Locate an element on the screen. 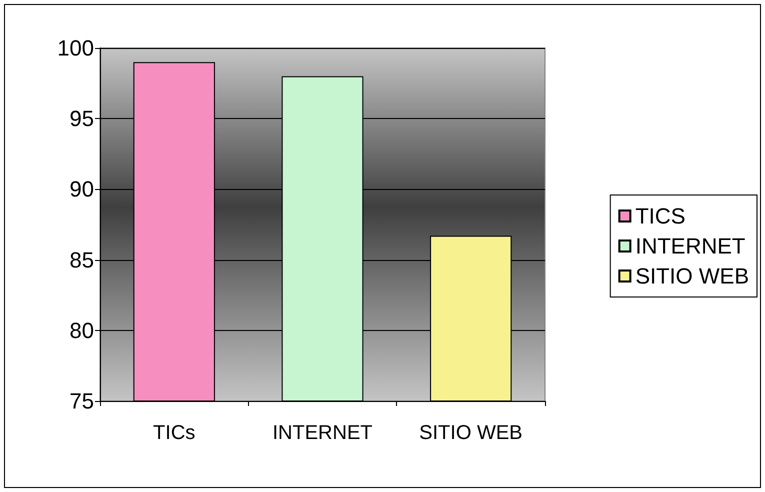 This screenshot has width=765, height=492. y-tick-label: 90 is located at coordinates (82, 189).